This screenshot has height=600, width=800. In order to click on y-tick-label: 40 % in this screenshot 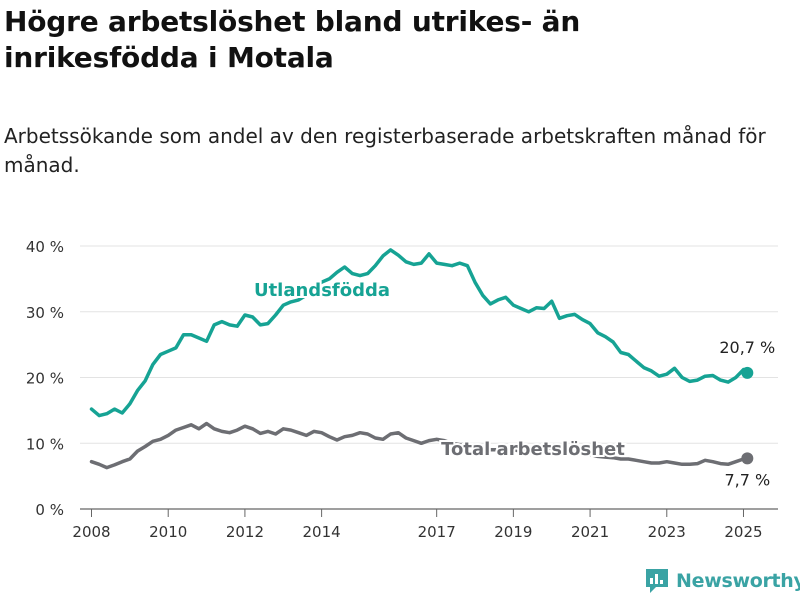, I will do `click(45, 247)`.